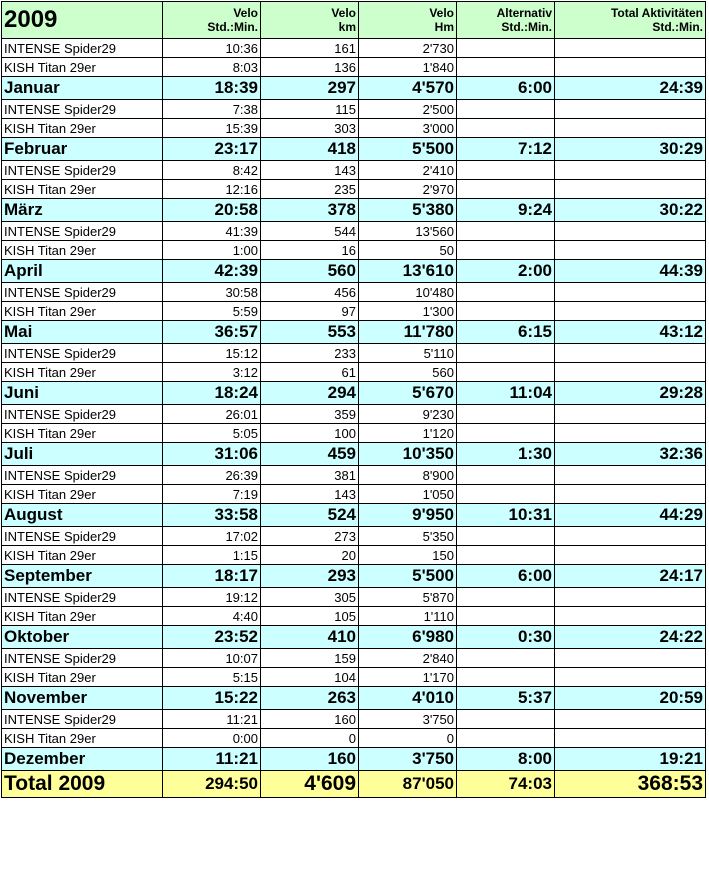 This screenshot has width=709, height=876. I want to click on time-cell: 23:17, so click(211, 149).